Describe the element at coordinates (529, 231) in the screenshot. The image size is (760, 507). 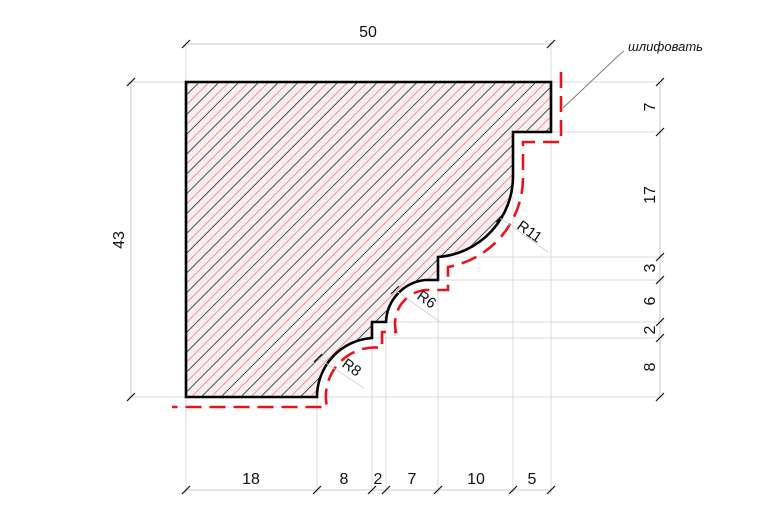
I see `radius-r11-label: R11` at that location.